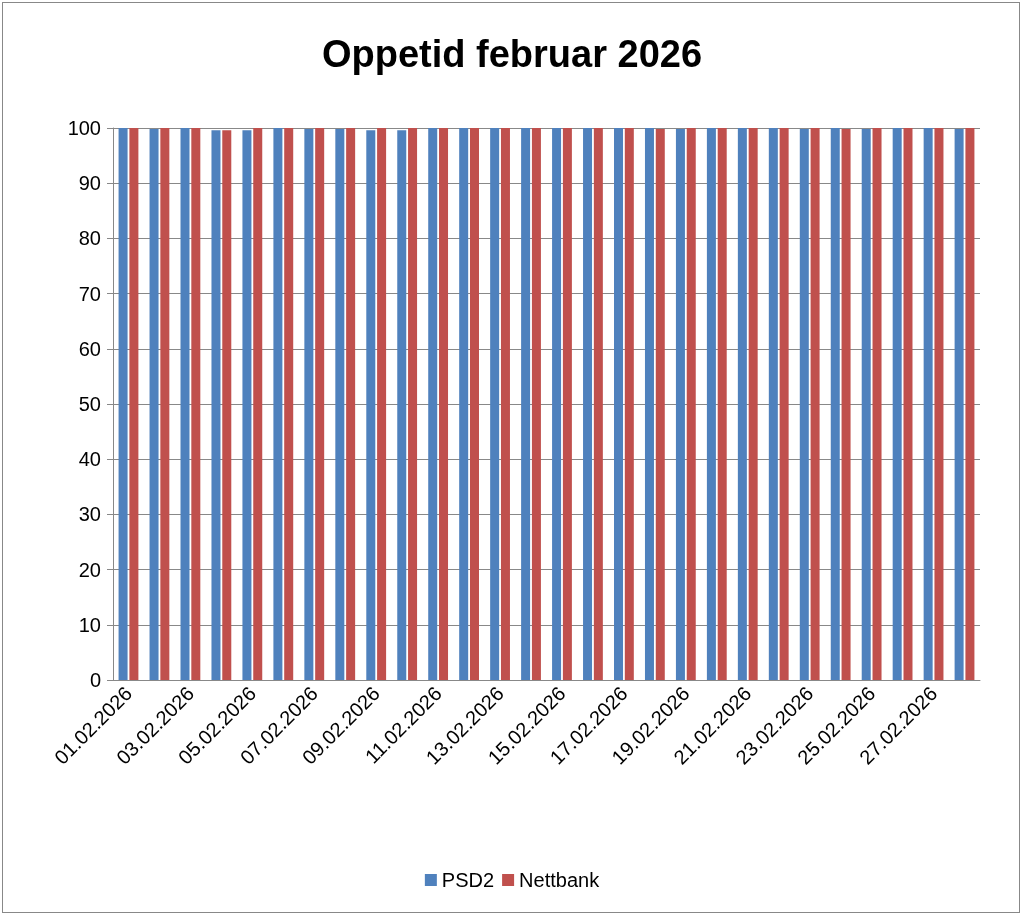  What do you see at coordinates (89, 238) in the screenshot?
I see `y-tick-label: 80` at bounding box center [89, 238].